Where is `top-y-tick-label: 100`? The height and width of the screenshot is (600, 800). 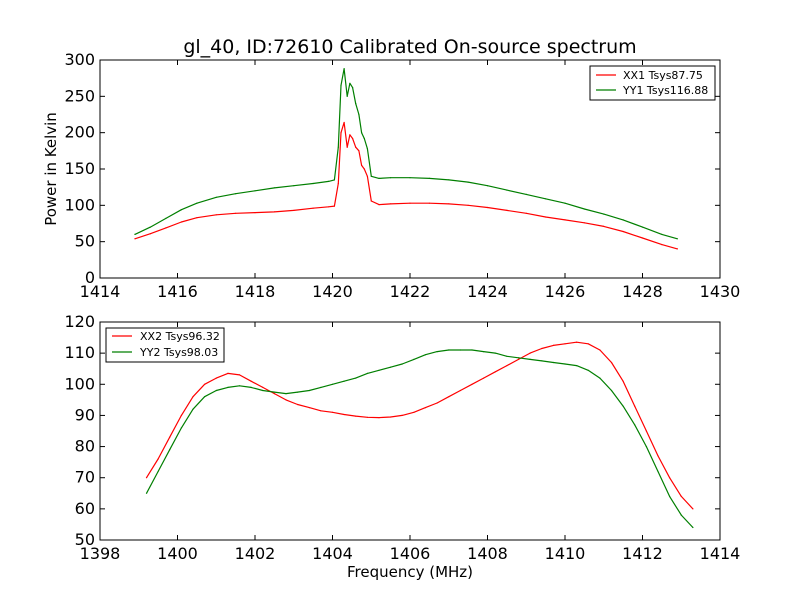
top-y-tick-label: 100 is located at coordinates (79, 204).